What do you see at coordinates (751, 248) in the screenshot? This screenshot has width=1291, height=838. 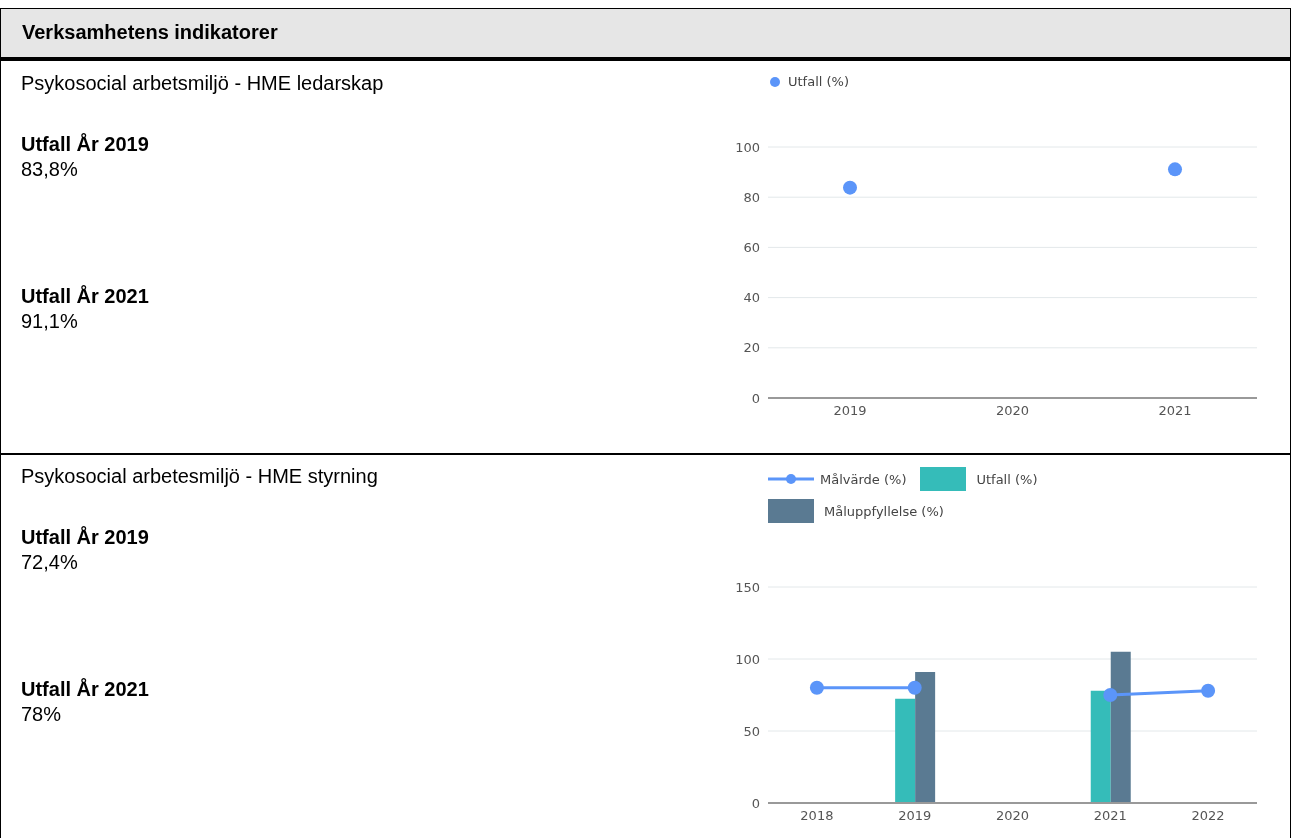 I see `y-tick-label: 60` at bounding box center [751, 248].